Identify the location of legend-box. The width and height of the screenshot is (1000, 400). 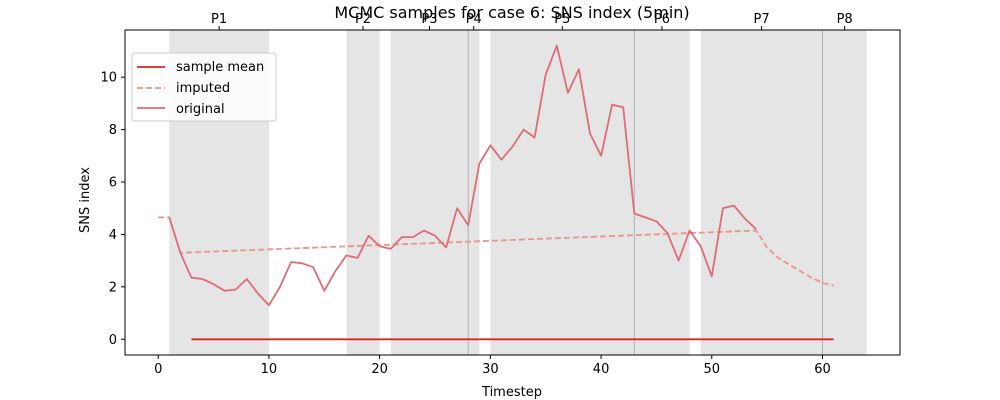
(204, 87).